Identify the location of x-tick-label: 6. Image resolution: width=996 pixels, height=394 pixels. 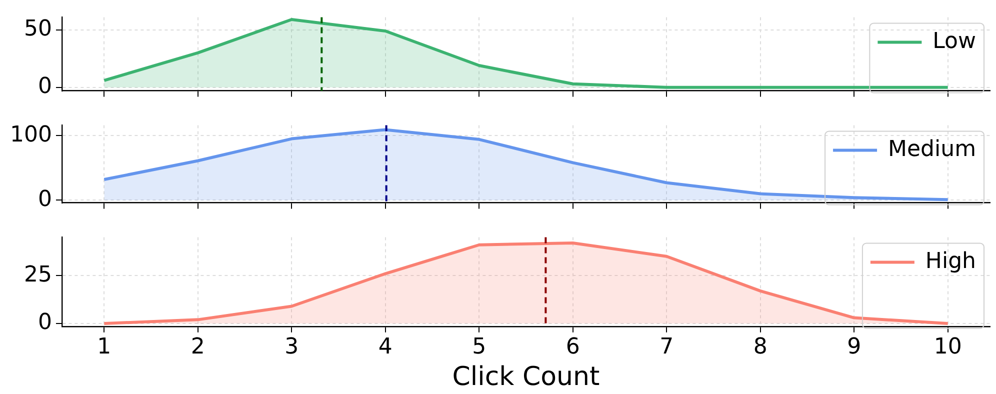
(573, 347).